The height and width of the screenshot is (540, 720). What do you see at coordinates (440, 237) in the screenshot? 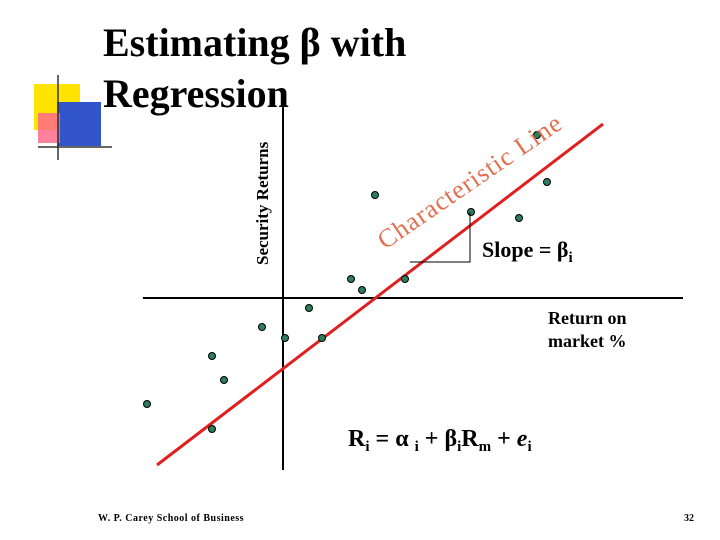
I see `slope-bracket` at bounding box center [440, 237].